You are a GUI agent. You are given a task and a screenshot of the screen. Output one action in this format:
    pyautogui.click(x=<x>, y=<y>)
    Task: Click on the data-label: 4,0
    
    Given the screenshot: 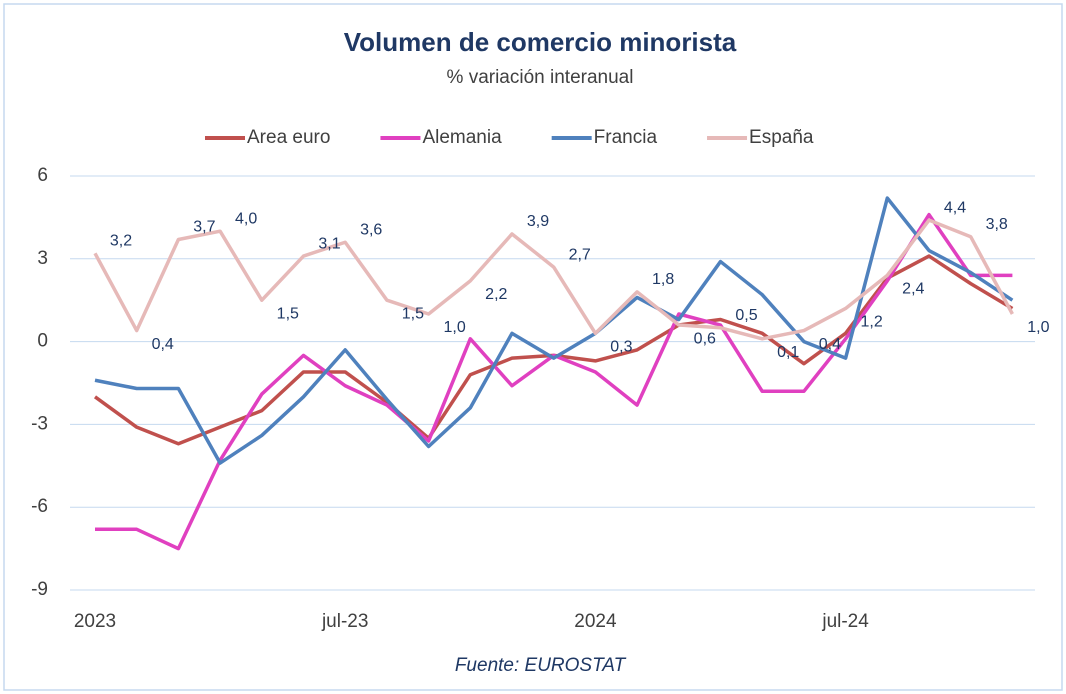 What is the action you would take?
    pyautogui.click(x=246, y=218)
    